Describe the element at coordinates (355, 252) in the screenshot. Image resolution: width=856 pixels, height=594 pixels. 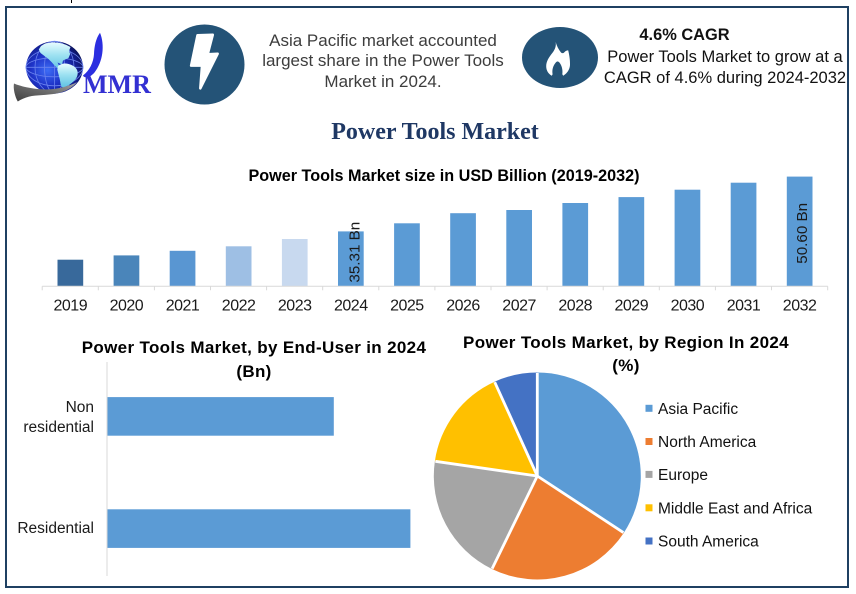
I see `svg-text: 35.31 Bn` at that location.